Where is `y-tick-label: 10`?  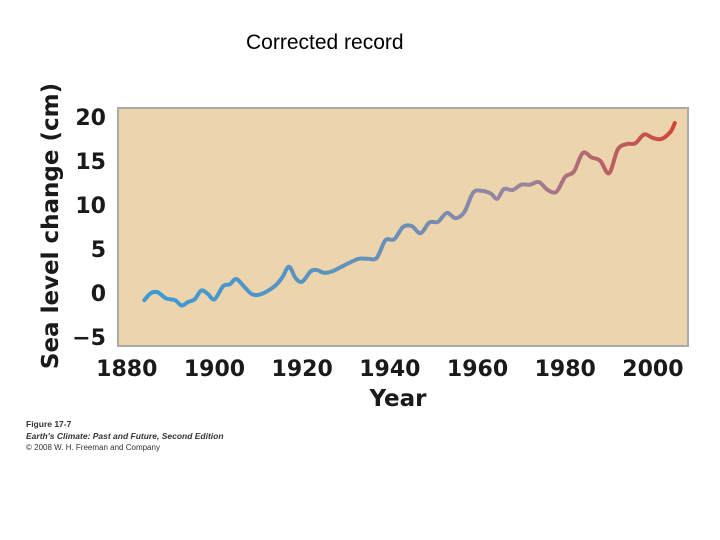 y-tick-label: 10 is located at coordinates (90, 206).